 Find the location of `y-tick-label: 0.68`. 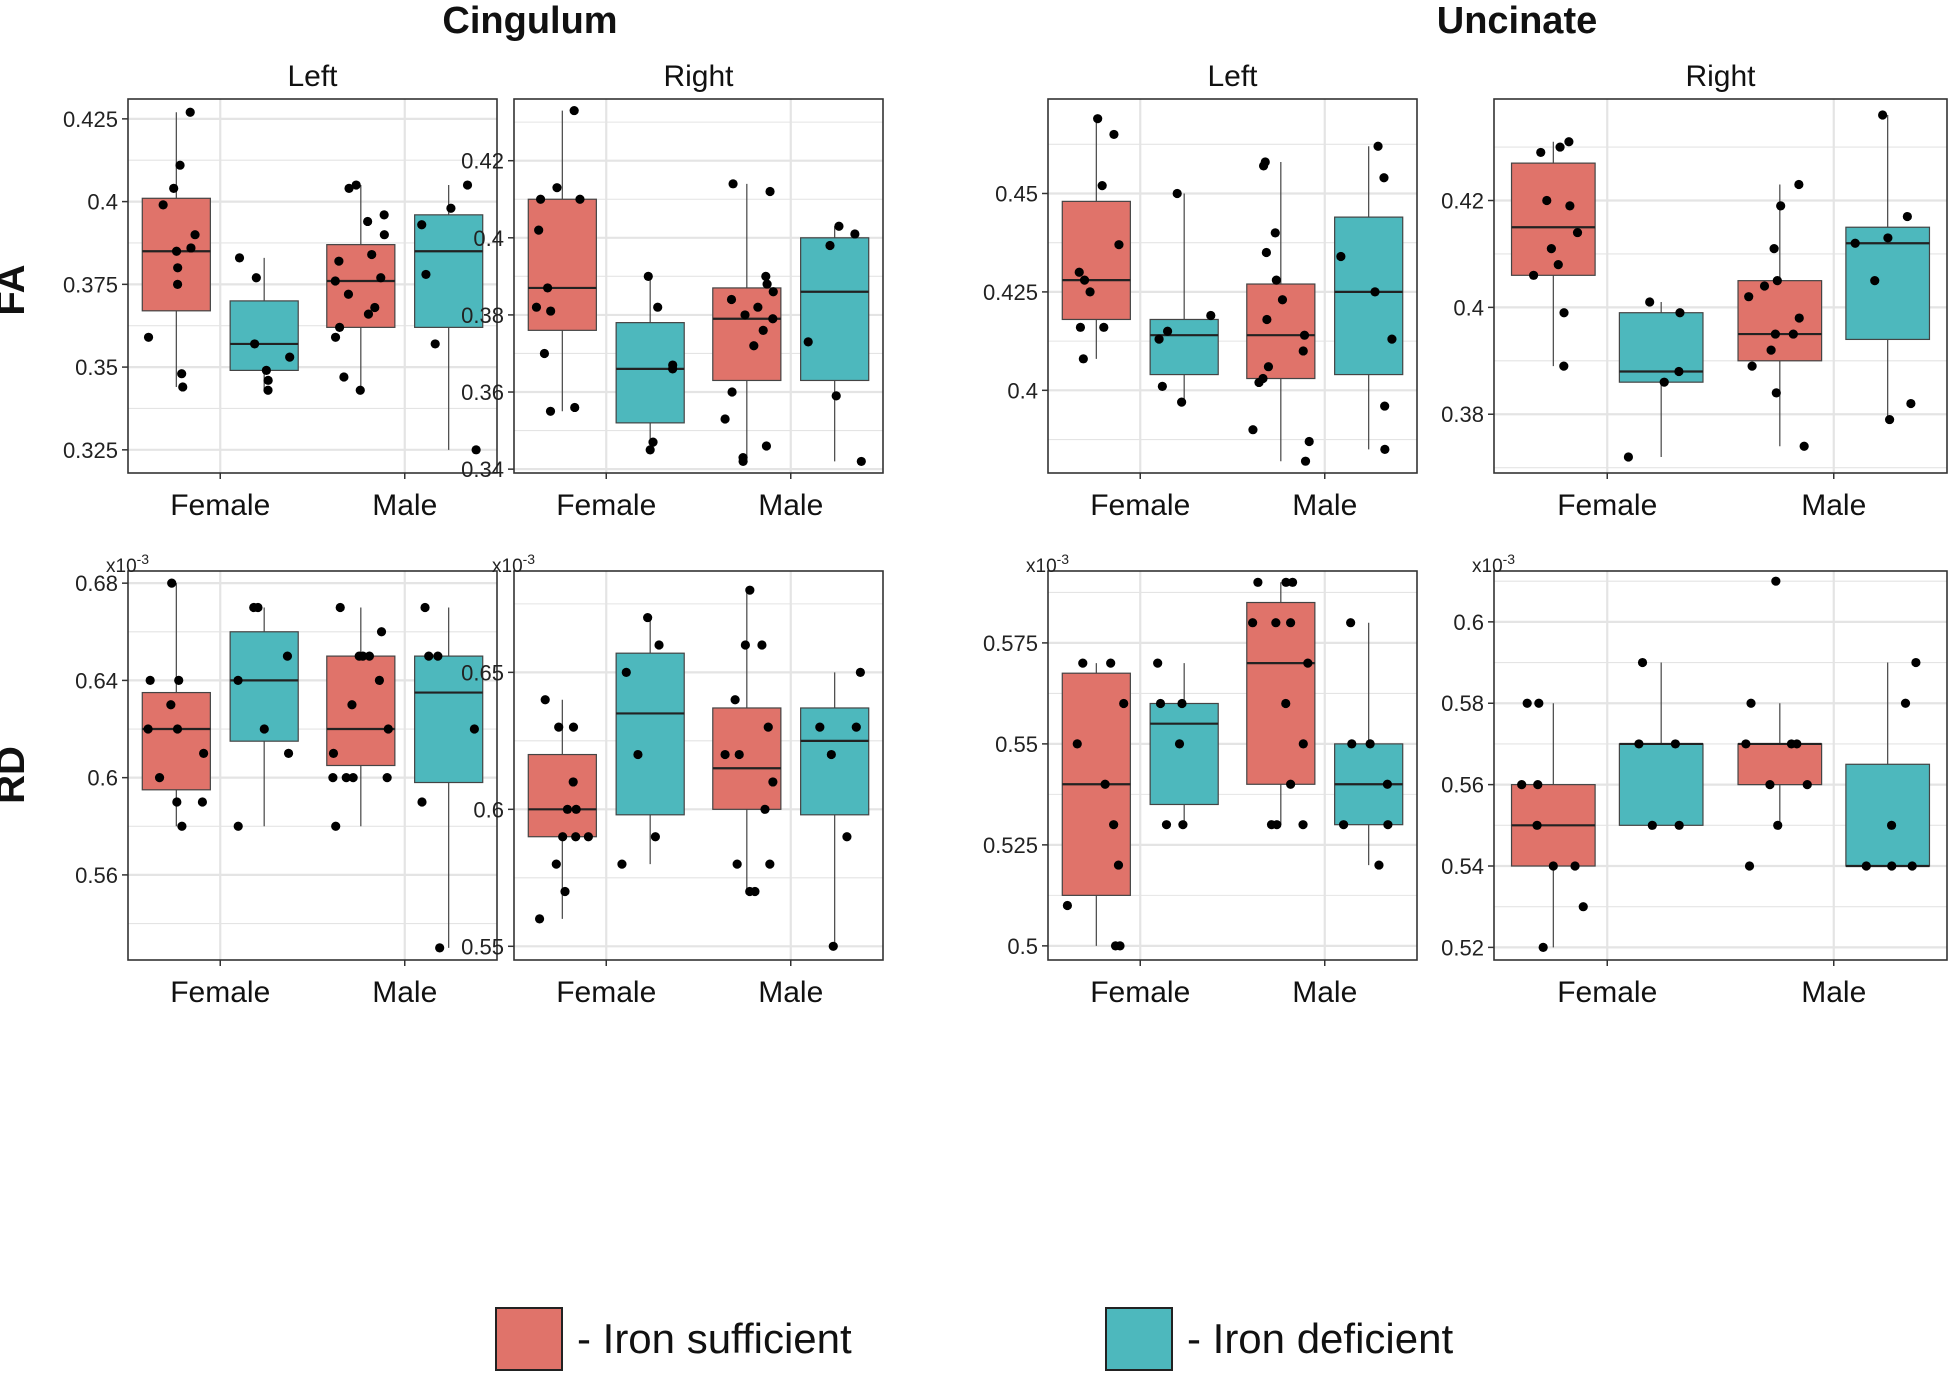

y-tick-label: 0.68 is located at coordinates (96, 583).